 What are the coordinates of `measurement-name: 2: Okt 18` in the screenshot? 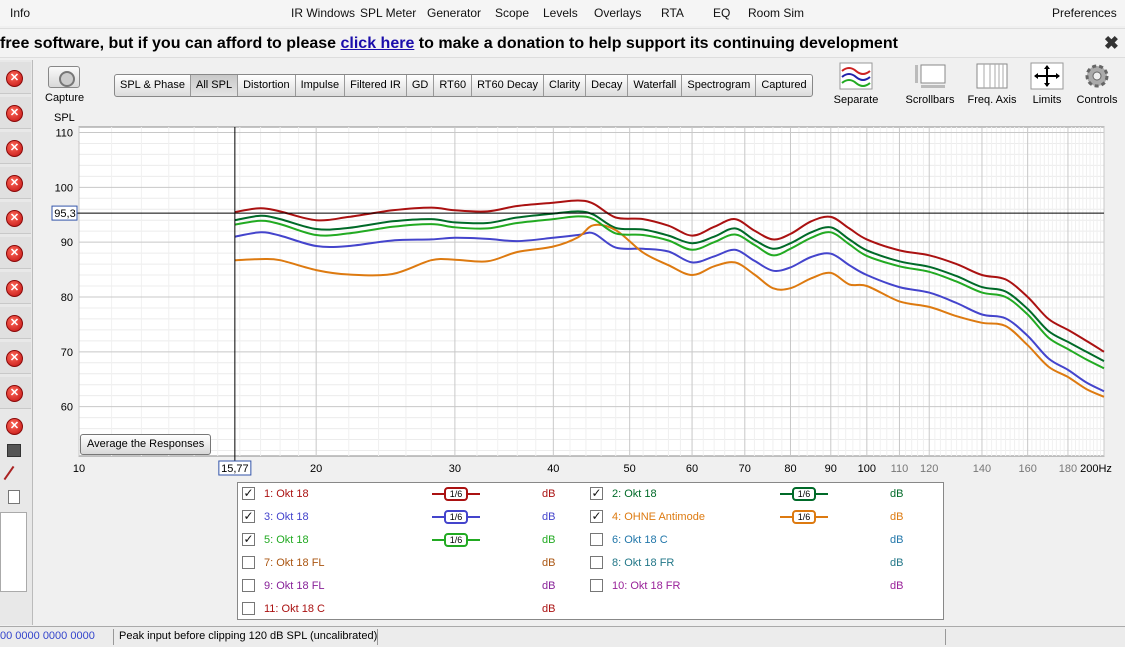 It's located at (634, 494).